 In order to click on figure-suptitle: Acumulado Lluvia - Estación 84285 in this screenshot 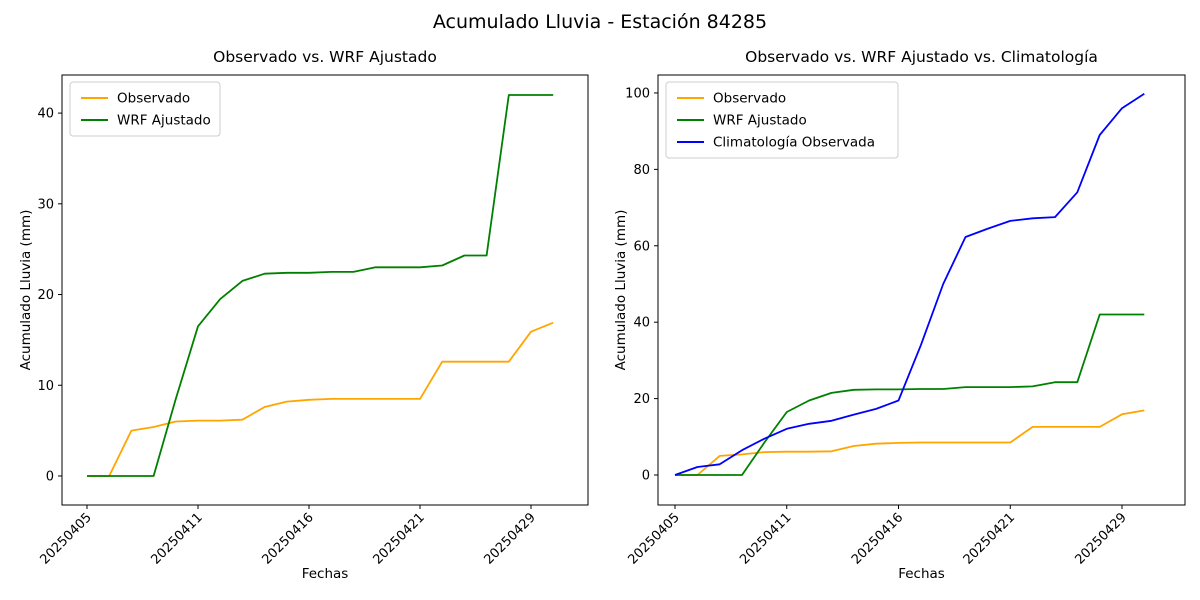, I will do `click(600, 22)`.